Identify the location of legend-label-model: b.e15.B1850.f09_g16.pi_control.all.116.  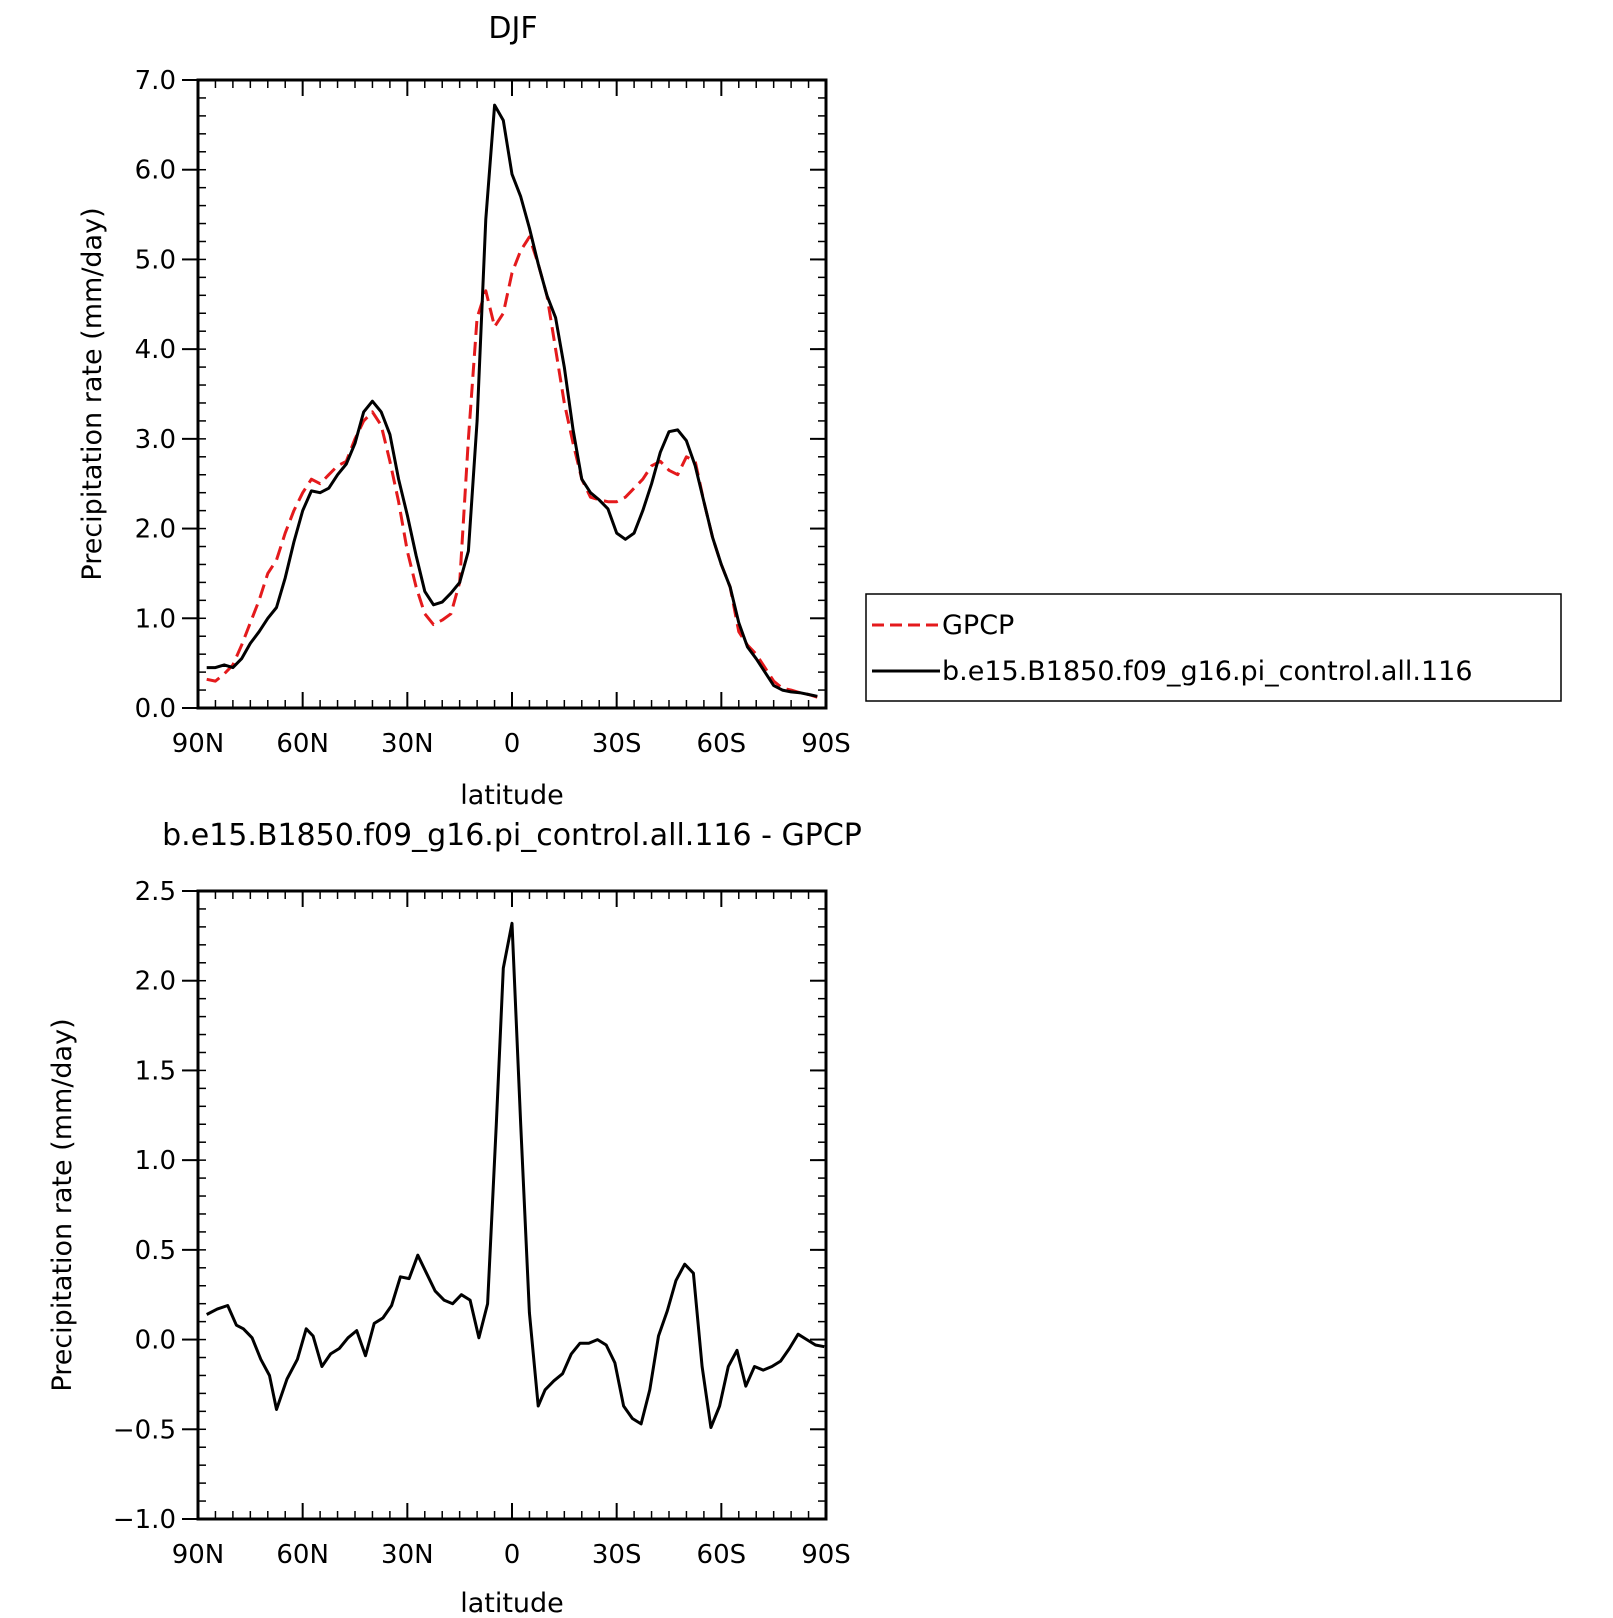
(1207, 671).